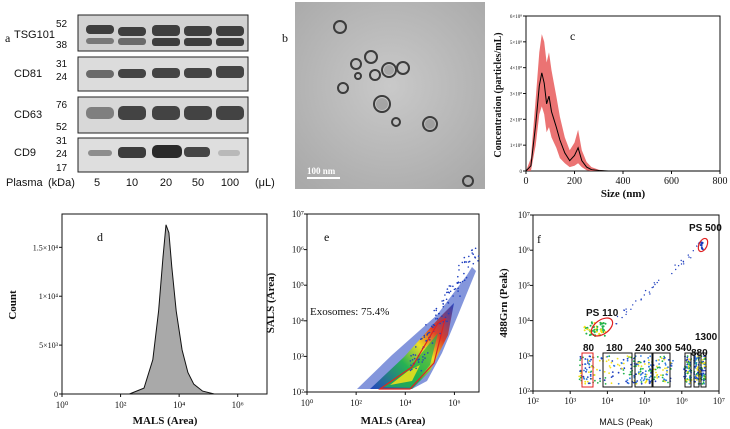 The height and width of the screenshot is (429, 730). Describe the element at coordinates (62, 105) in the screenshot. I see `marker-76: 76` at that location.